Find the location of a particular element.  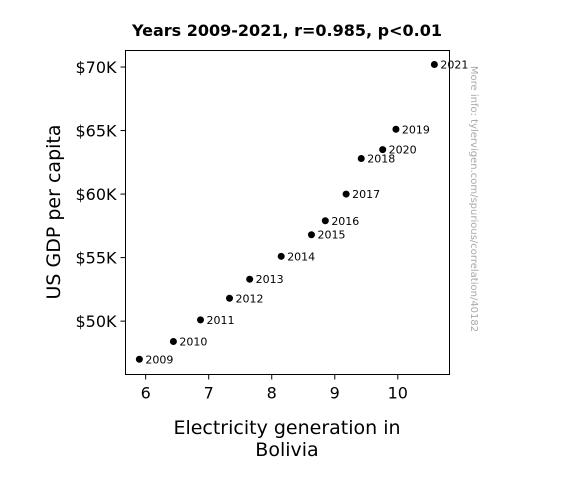

data-point-label: 2014 is located at coordinates (301, 256).